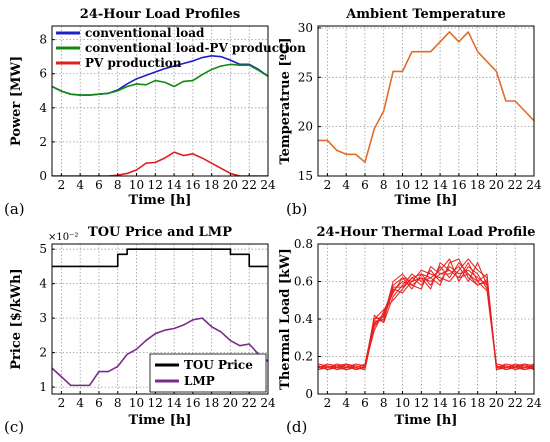 The image size is (550, 442). What do you see at coordinates (515, 403) in the screenshot?
I see `x-tick-label: 22` at bounding box center [515, 403].